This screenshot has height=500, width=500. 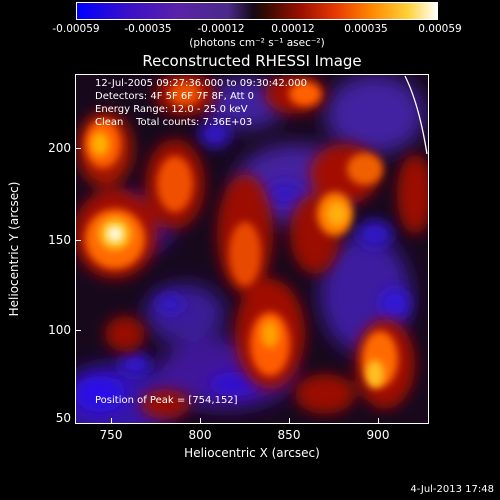 What do you see at coordinates (201, 83) in the screenshot?
I see `info-time: 12-Jul-2005 09:27:36.000 to 09:30:42.000` at bounding box center [201, 83].